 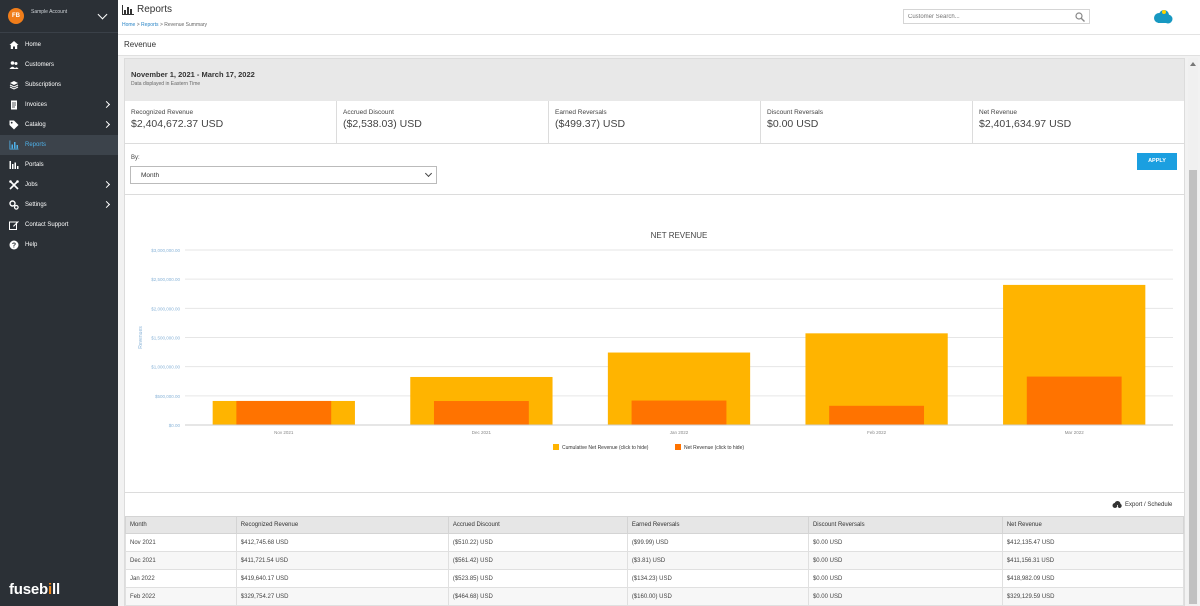 What do you see at coordinates (793, 124) in the screenshot?
I see `summary-value: $0.00 USD` at bounding box center [793, 124].